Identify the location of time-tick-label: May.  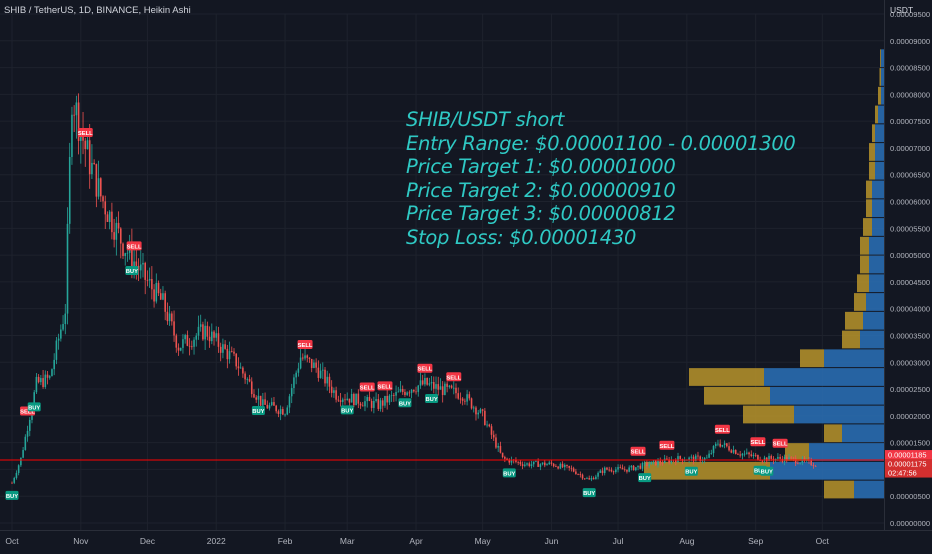
(483, 541).